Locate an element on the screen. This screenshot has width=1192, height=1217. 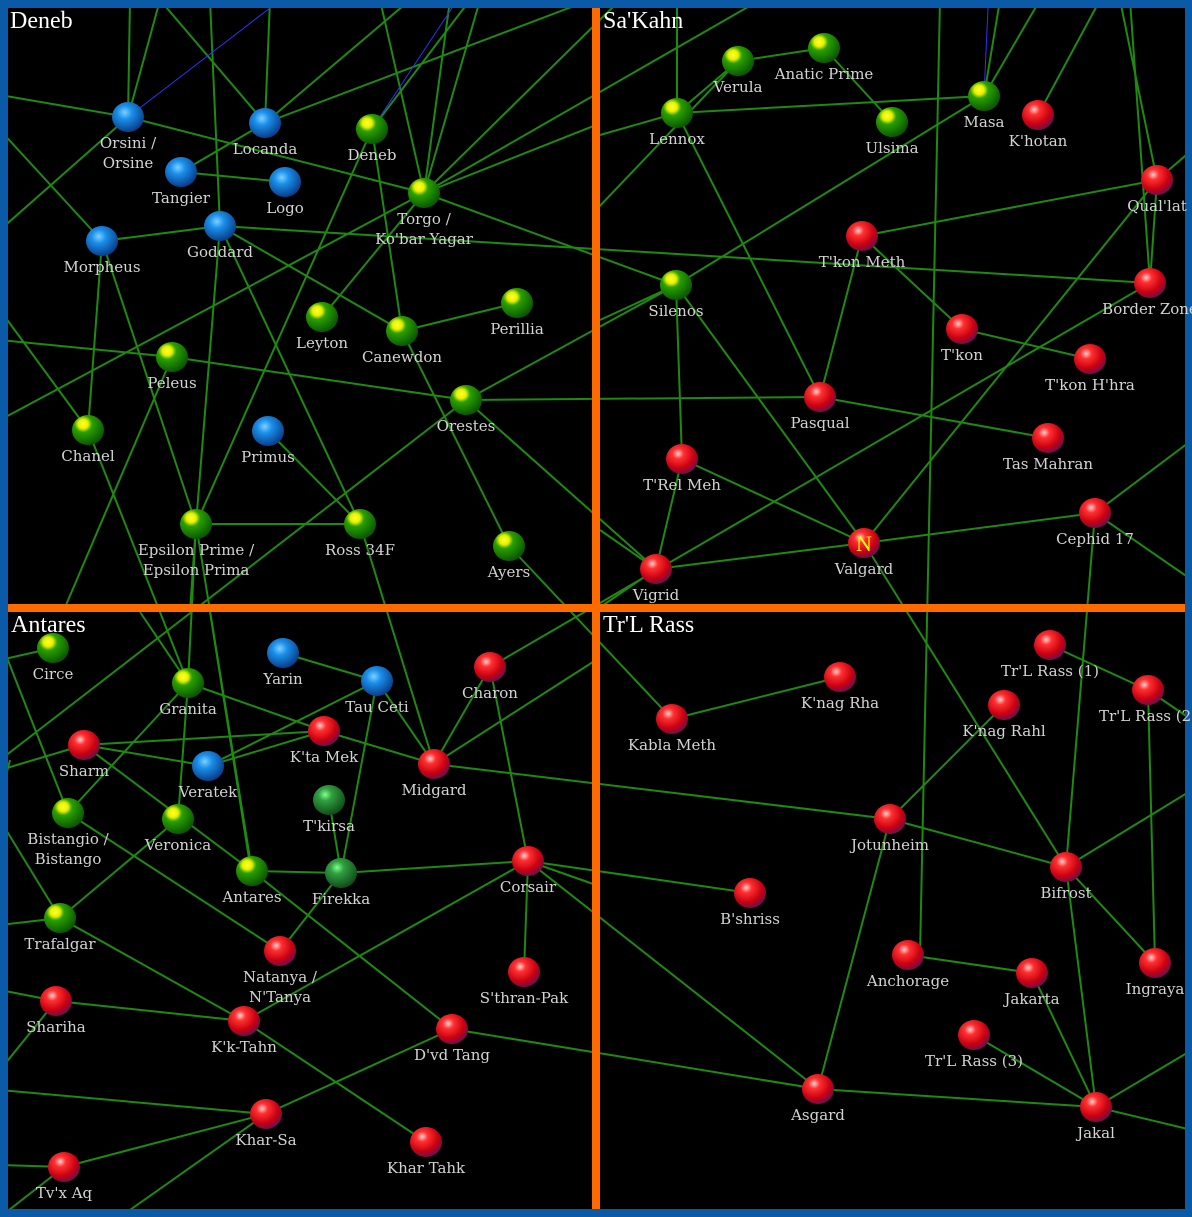
star-system: Bifrost is located at coordinates (1066, 877).